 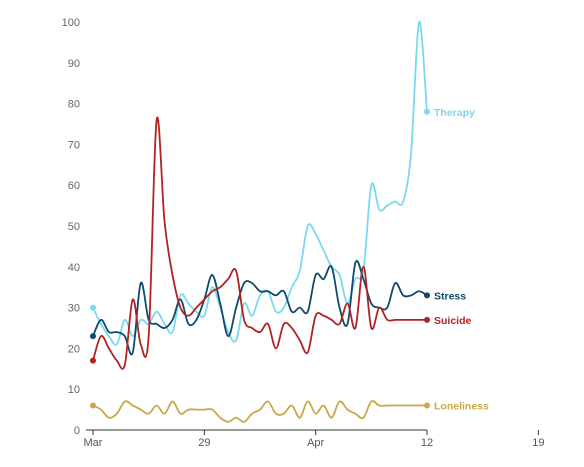 I want to click on series-line-loneliness, so click(x=260, y=411).